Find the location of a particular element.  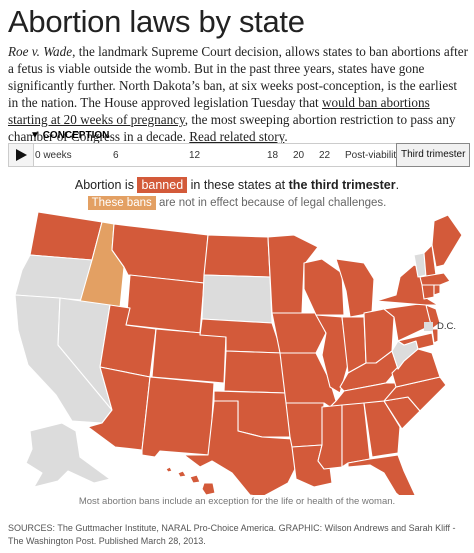

state-ms is located at coordinates (330, 437).